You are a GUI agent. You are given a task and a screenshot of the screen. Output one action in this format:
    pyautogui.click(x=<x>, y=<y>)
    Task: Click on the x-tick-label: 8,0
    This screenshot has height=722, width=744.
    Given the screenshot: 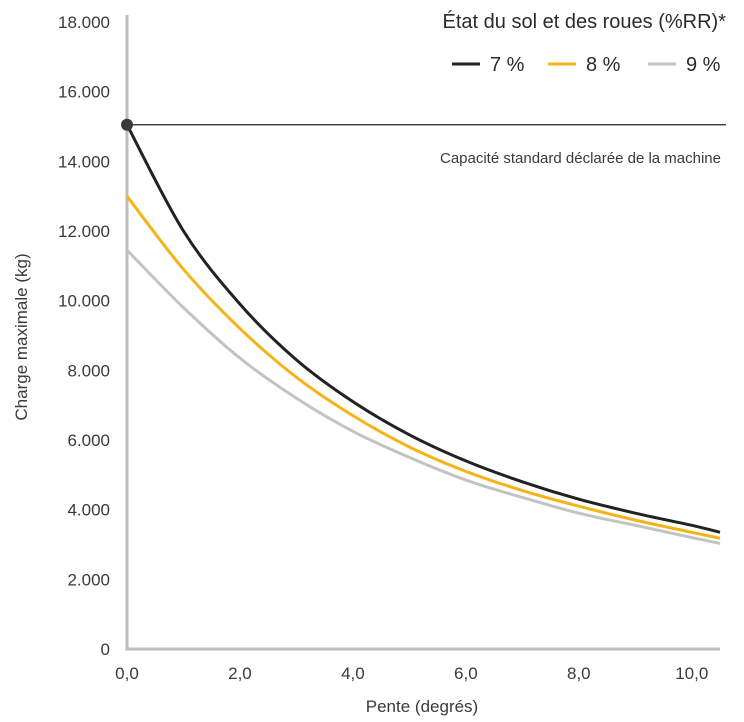 What is the action you would take?
    pyautogui.click(x=579, y=673)
    